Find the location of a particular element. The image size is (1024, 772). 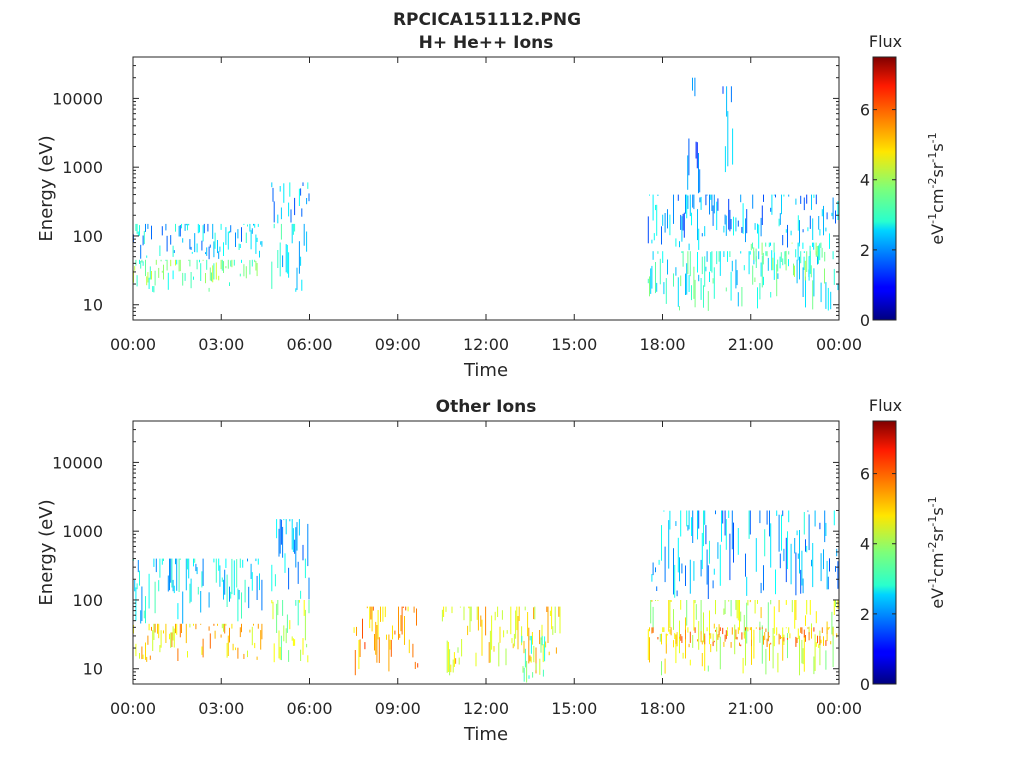

y-axis-label: Energy (eV) is located at coordinates (46, 552).